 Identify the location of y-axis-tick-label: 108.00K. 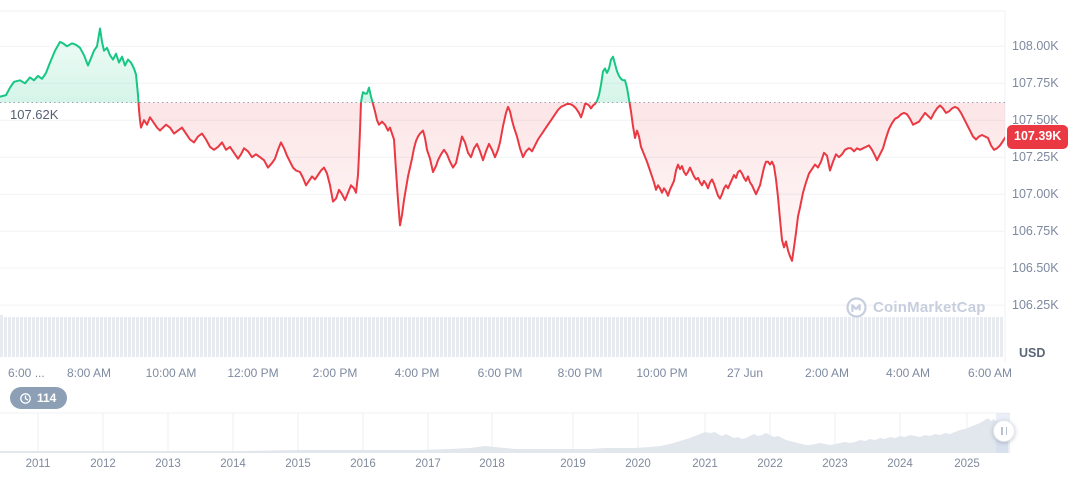
(1035, 46).